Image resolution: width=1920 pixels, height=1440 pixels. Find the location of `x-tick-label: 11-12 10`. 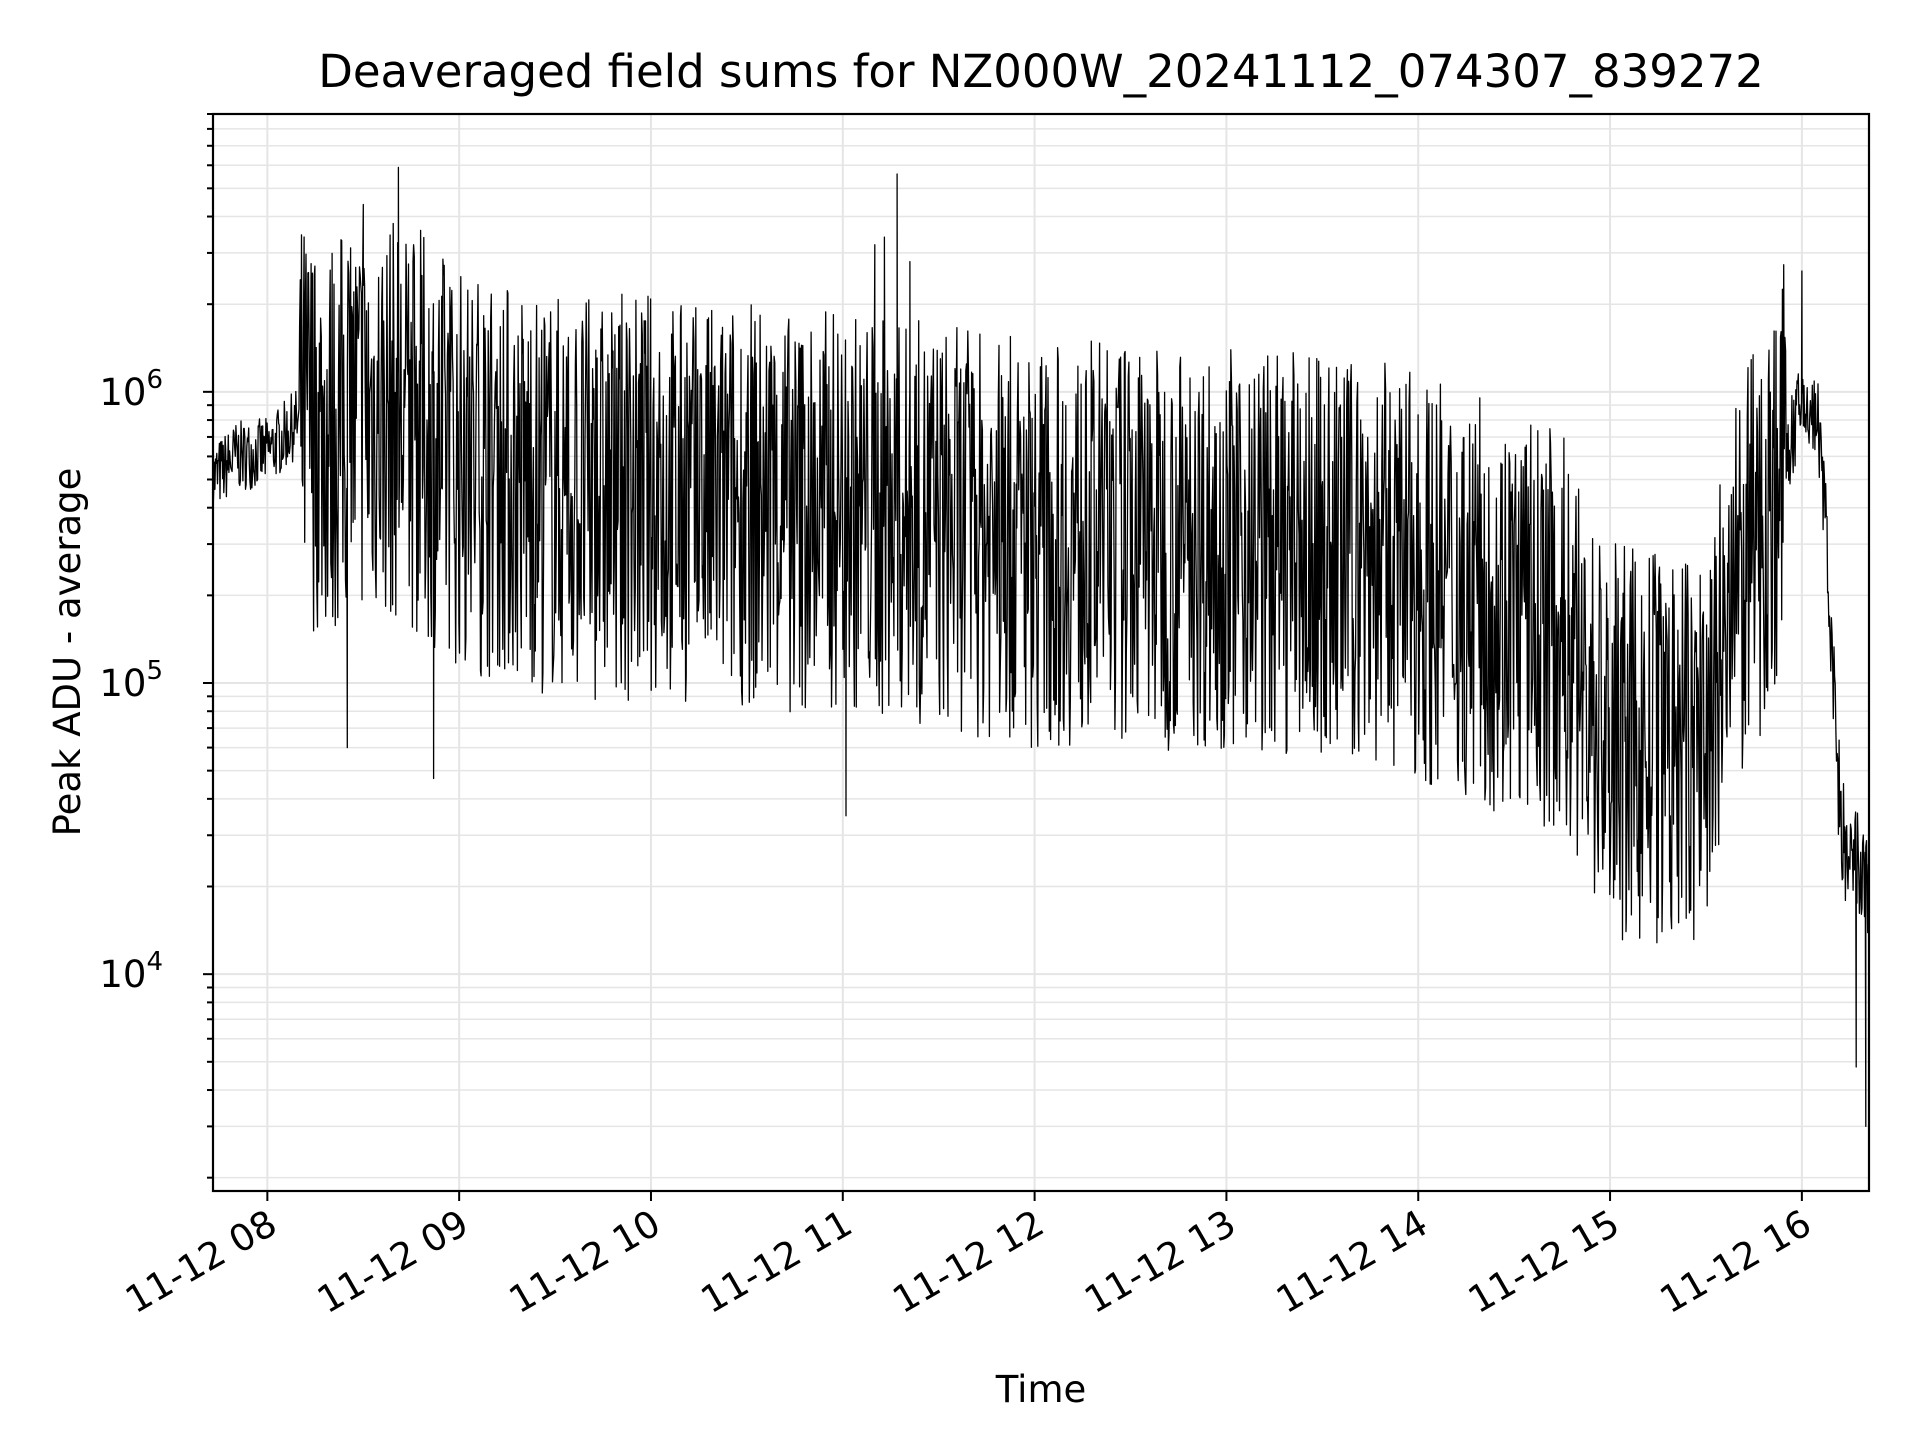

x-tick-label: 11-12 10 is located at coordinates (585, 1262).